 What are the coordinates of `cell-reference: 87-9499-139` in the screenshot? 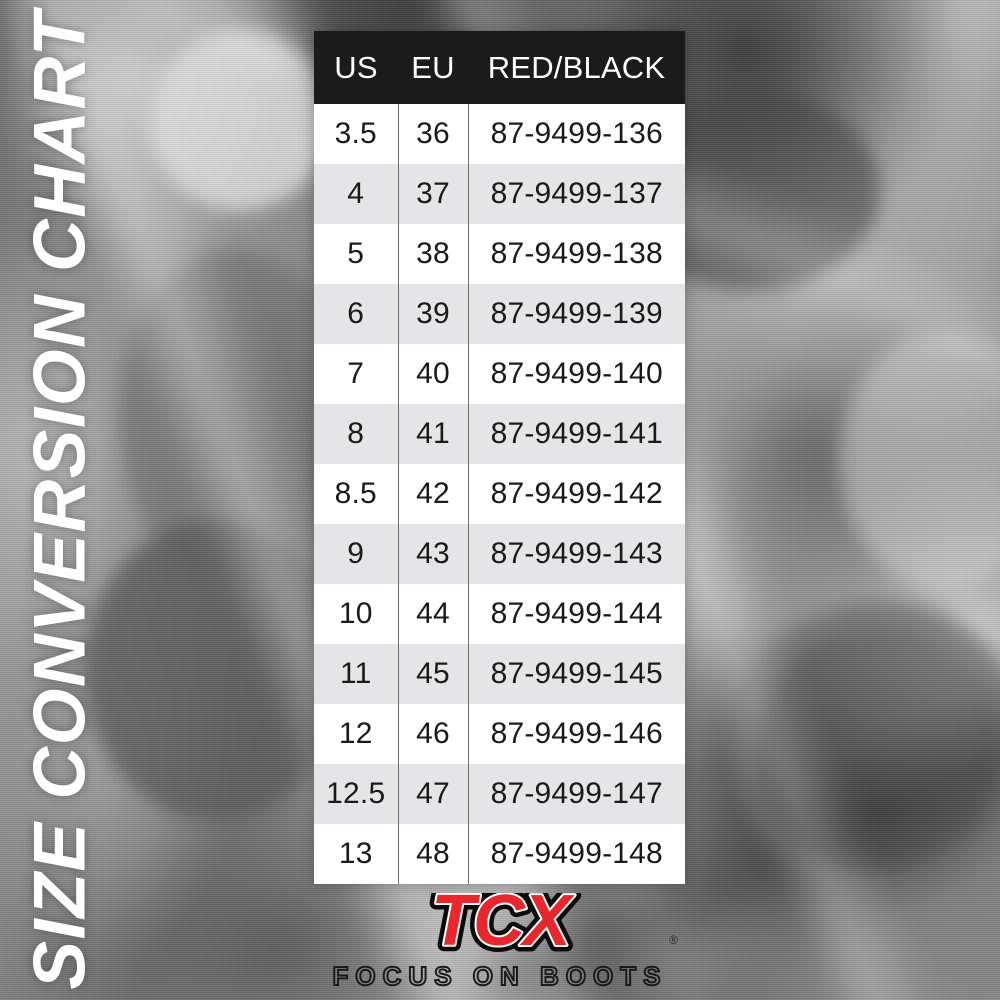 It's located at (576, 314).